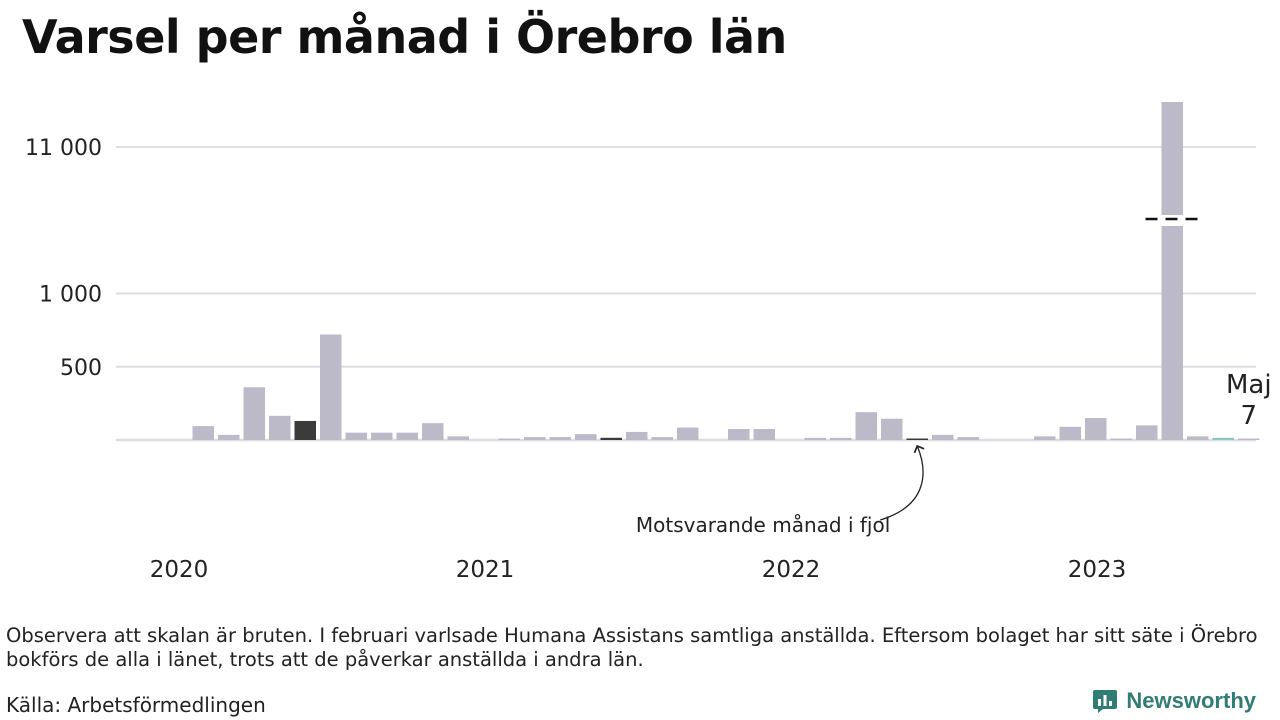 The height and width of the screenshot is (720, 1280). I want to click on newsworthy-logo-icon, so click(1105, 701).